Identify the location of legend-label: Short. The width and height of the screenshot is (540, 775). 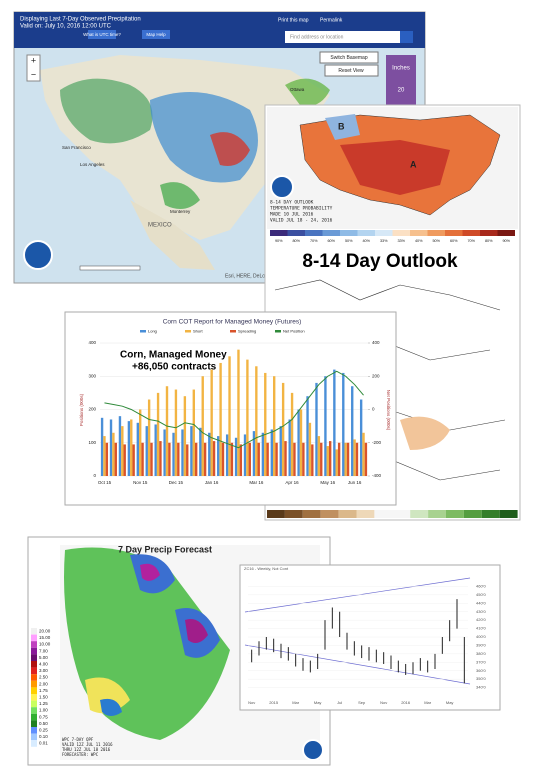
(198, 331).